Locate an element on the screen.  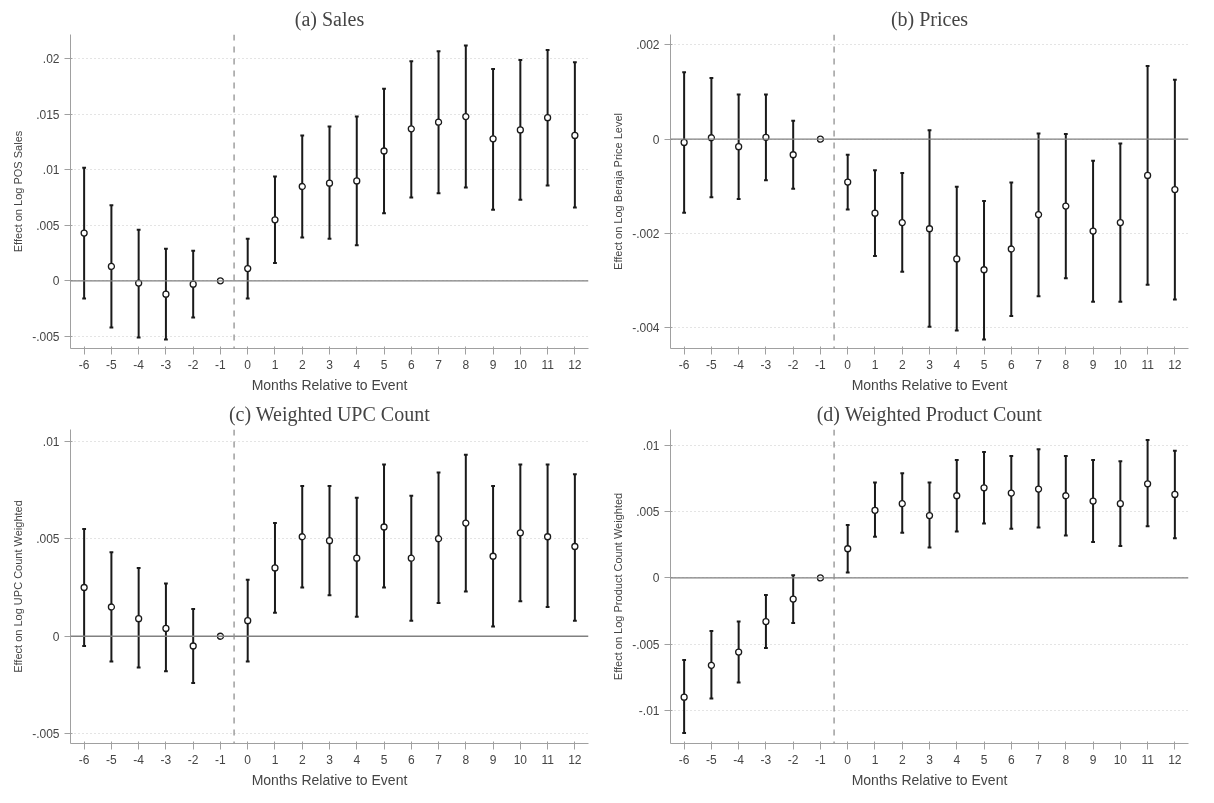
y-tick-label: -.01 is located at coordinates (649, 710).